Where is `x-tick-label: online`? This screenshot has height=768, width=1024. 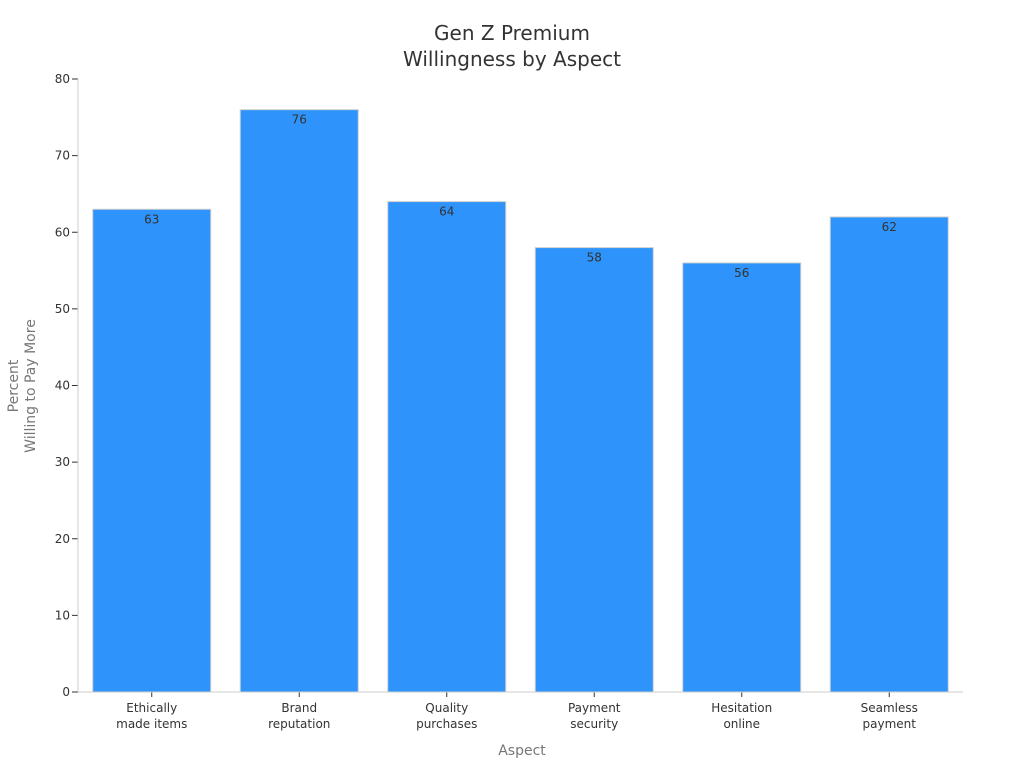
x-tick-label: online is located at coordinates (741, 724).